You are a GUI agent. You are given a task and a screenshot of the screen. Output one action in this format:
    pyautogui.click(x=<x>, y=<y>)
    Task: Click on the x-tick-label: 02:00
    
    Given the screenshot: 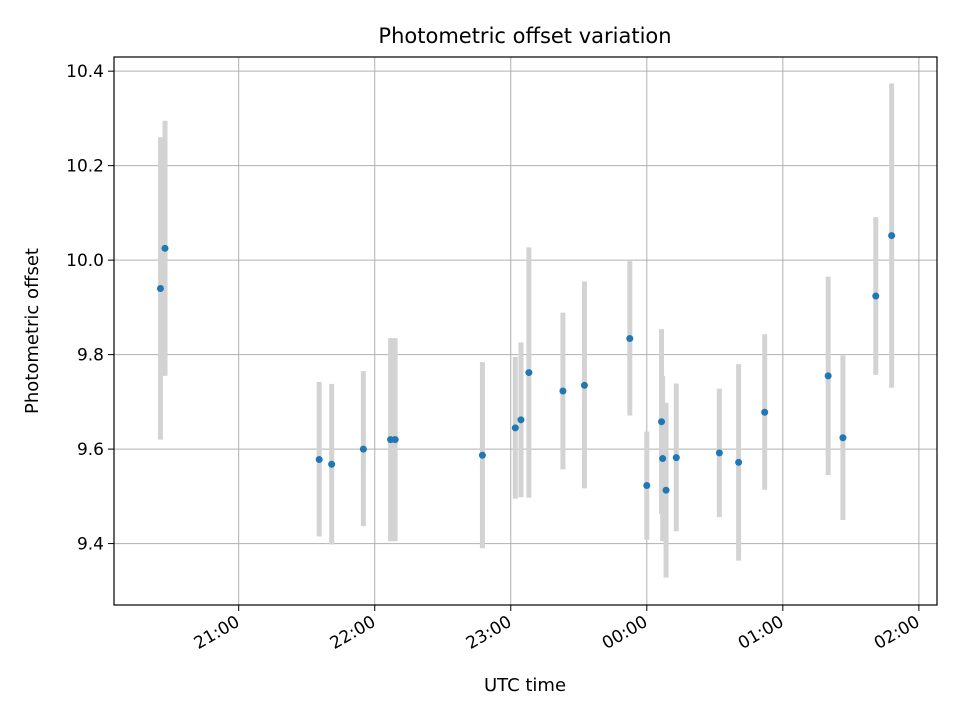 What is the action you would take?
    pyautogui.click(x=897, y=633)
    